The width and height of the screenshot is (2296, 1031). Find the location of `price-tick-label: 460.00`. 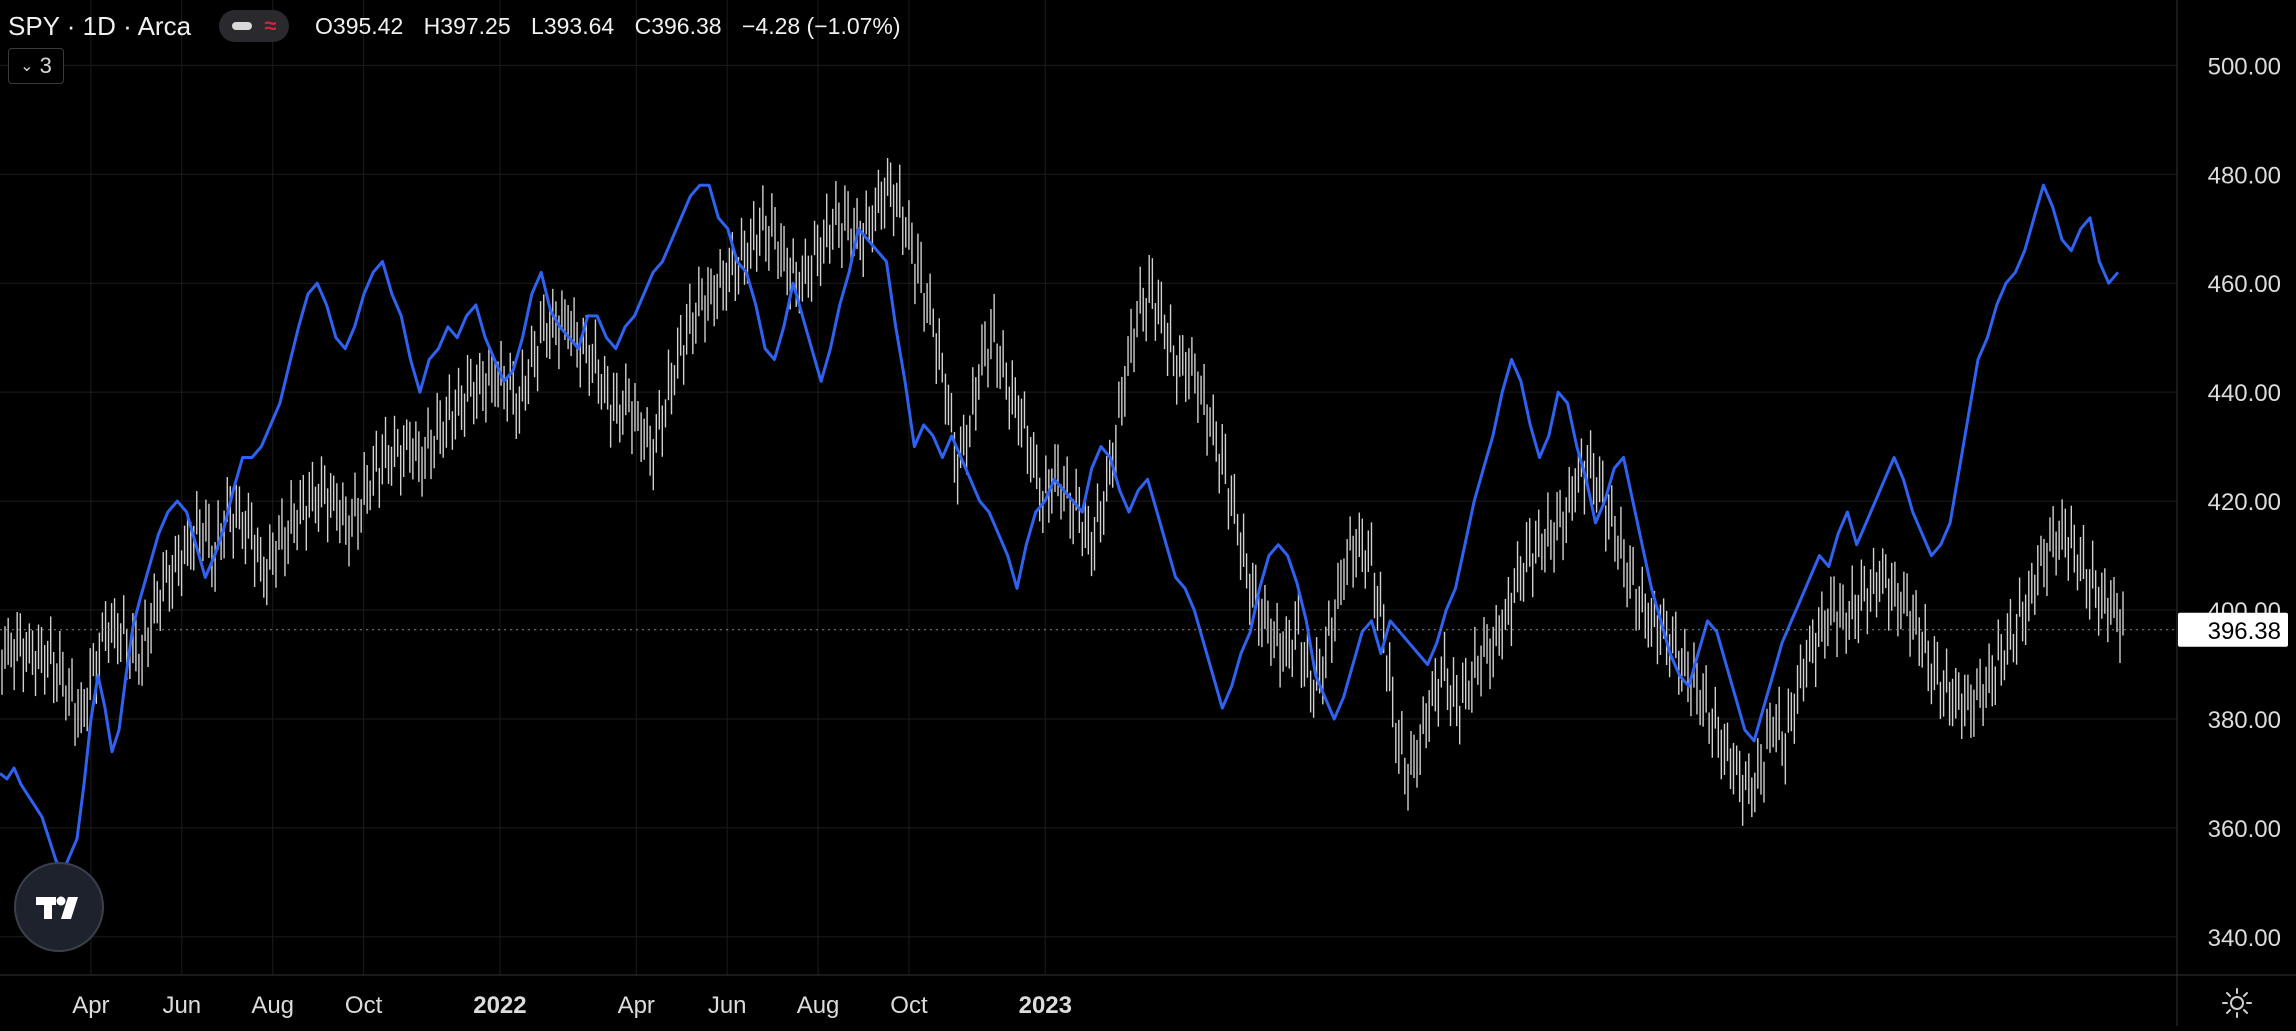

price-tick-label: 460.00 is located at coordinates (2244, 284).